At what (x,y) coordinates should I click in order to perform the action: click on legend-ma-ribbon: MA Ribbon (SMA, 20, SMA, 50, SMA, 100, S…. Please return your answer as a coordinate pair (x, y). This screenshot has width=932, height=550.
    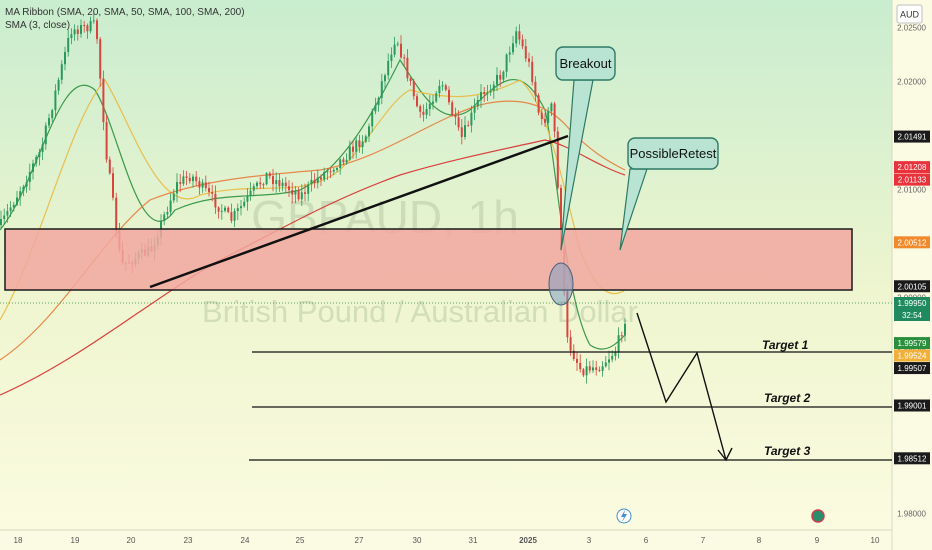
    Looking at the image, I should click on (125, 12).